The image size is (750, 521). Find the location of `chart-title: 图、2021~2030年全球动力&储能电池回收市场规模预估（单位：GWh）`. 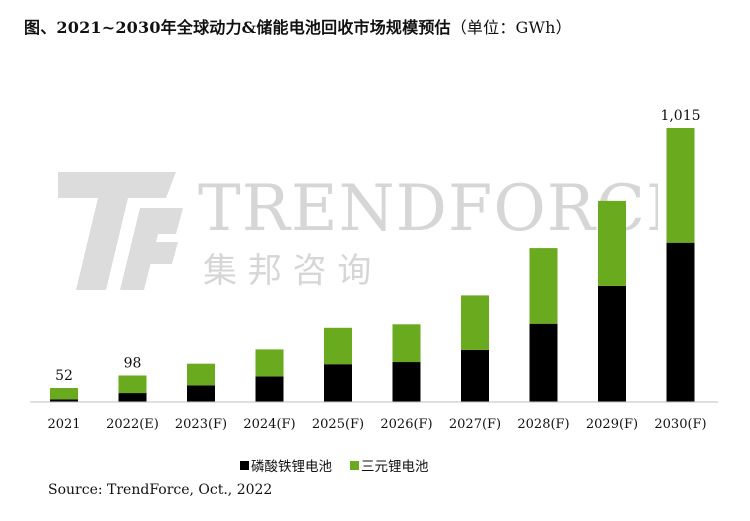

chart-title: 图、2021~2030年全球动力&储能电池回收市场规模预估（单位：GWh） is located at coordinates (298, 26).